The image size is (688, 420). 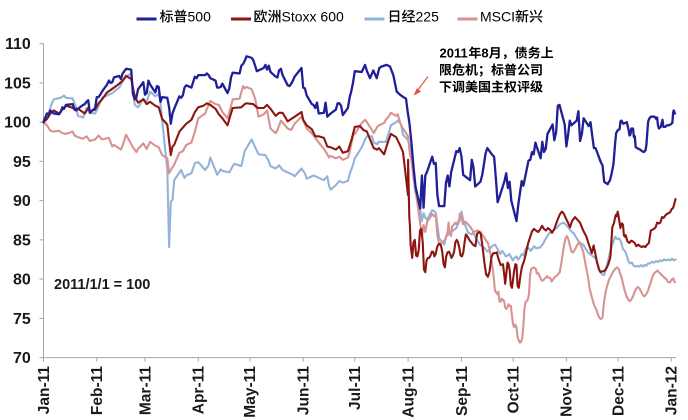 I want to click on svg-text: 70, so click(x=22, y=358).